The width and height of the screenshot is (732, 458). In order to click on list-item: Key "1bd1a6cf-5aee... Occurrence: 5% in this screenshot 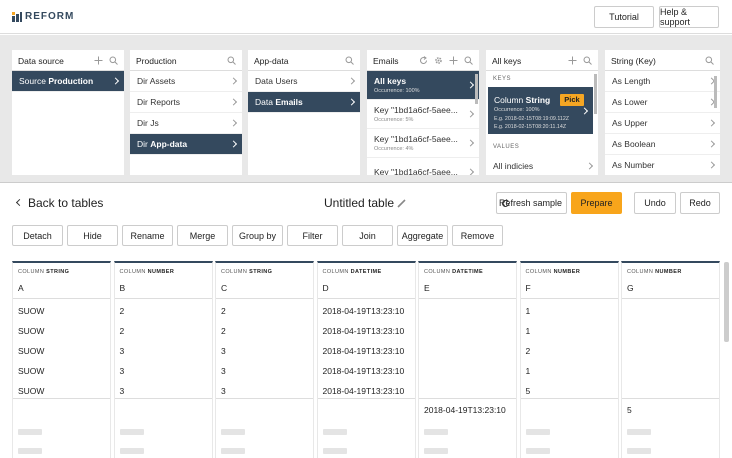, I will do `click(423, 114)`.